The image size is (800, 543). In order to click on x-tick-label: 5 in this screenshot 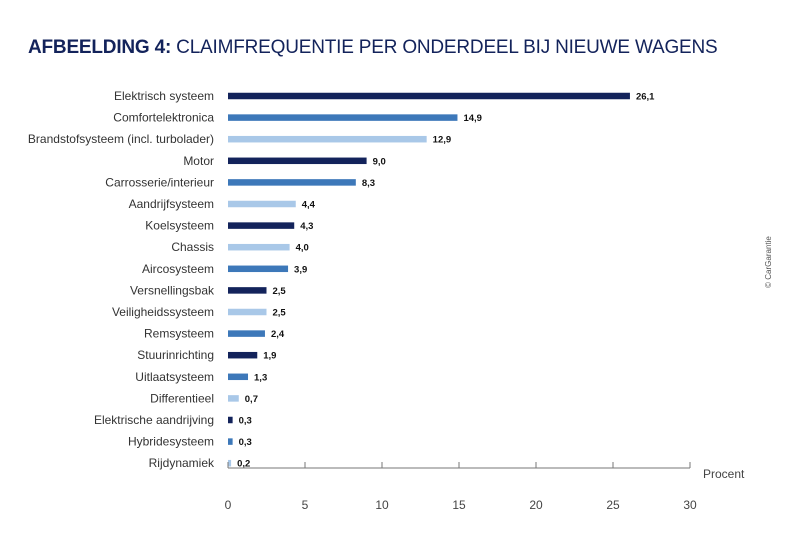, I will do `click(305, 505)`.